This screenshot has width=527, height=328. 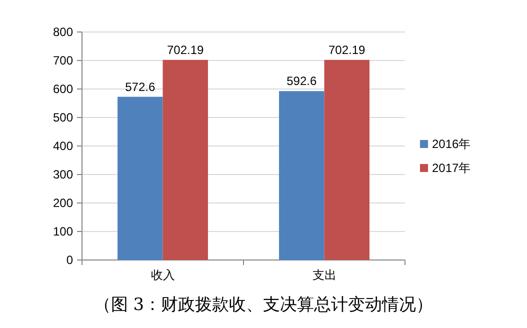 What do you see at coordinates (63, 117) in the screenshot?
I see `y-tick-label: 500` at bounding box center [63, 117].